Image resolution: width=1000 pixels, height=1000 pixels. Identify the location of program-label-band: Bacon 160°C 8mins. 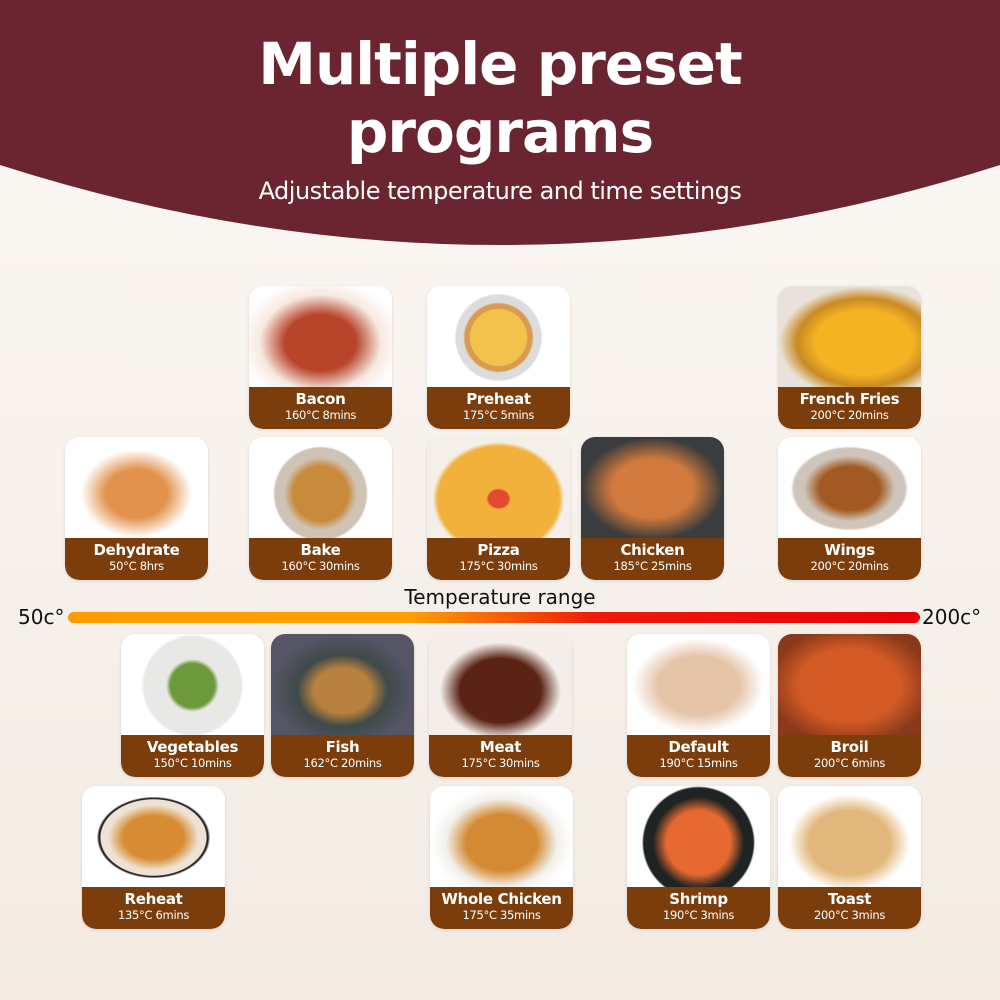
(320, 408).